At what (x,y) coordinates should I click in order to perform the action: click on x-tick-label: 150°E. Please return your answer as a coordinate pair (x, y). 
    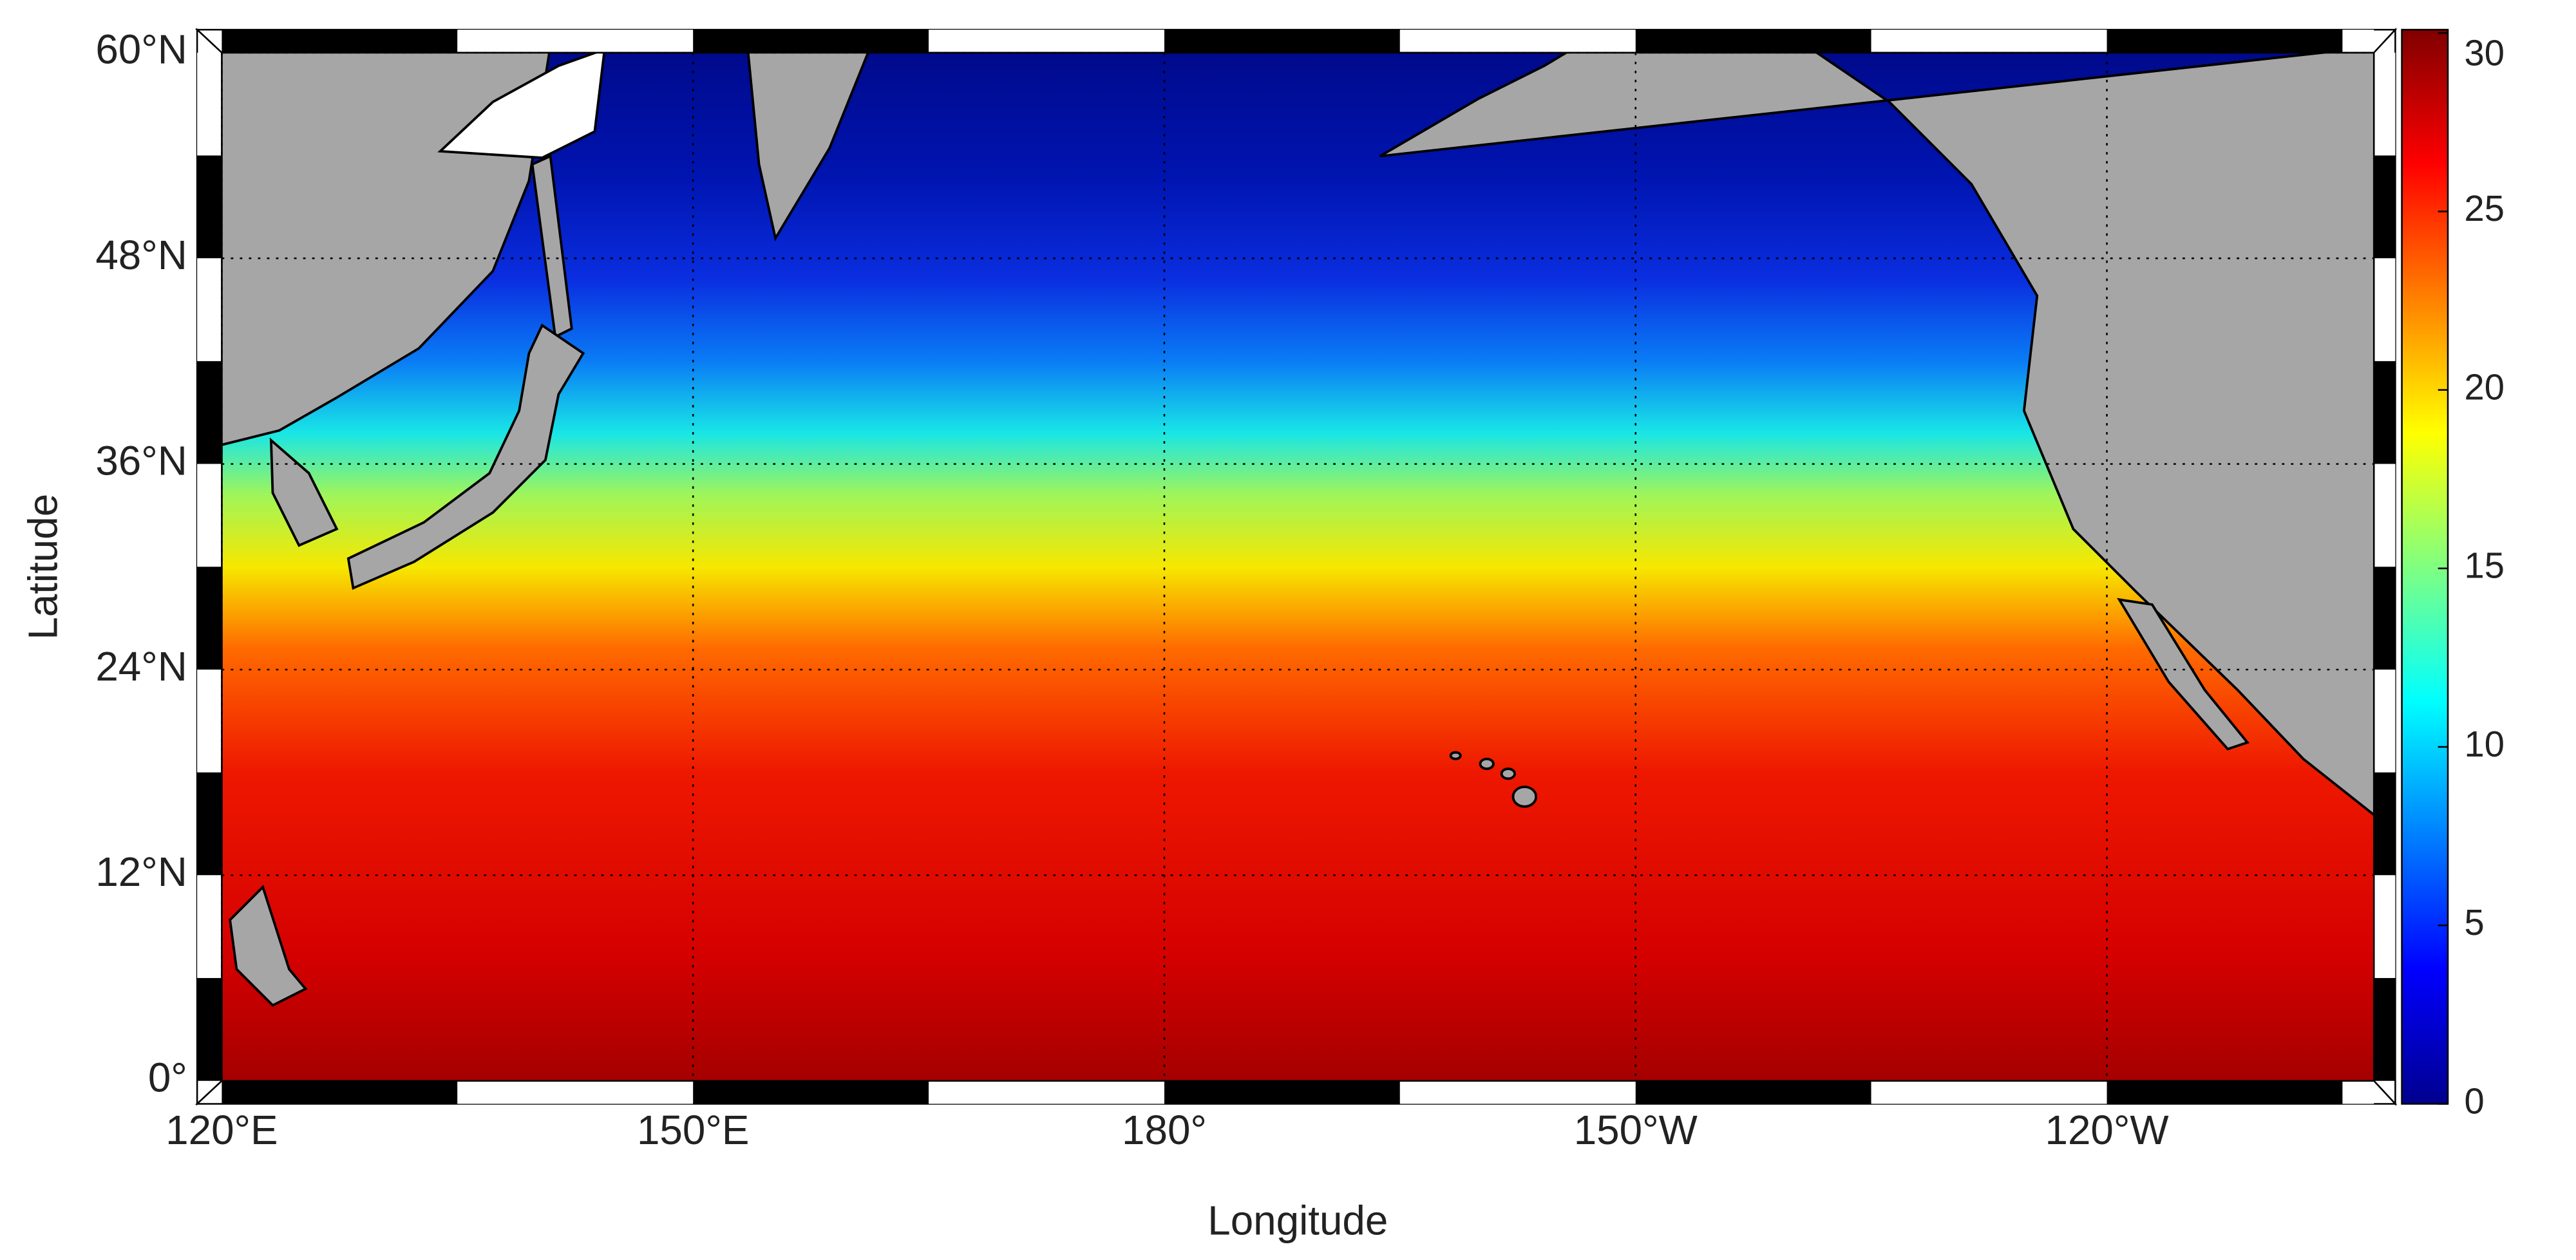
    Looking at the image, I should click on (693, 1130).